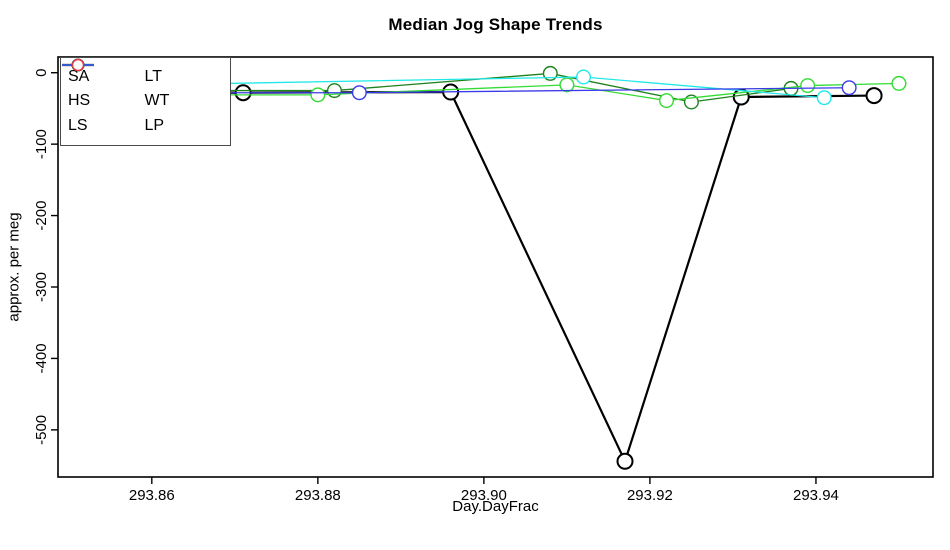 Image resolution: width=950 pixels, height=550 pixels. I want to click on legend-item-label: LS, so click(78, 125).